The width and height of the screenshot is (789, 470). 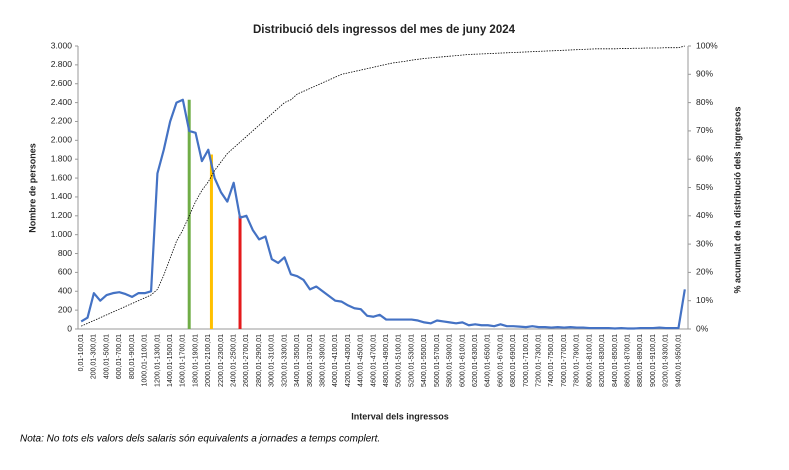 I want to click on x-tick-label: 6400,01-6500,01, so click(x=488, y=360).